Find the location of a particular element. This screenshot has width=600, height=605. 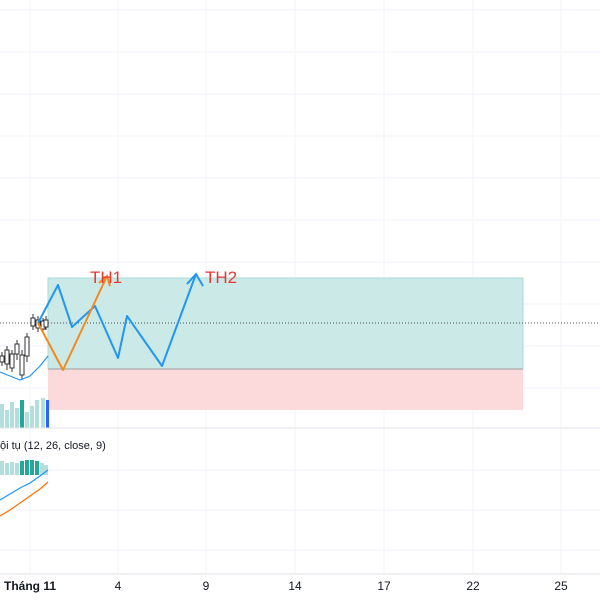

macd-line is located at coordinates (24, 485).